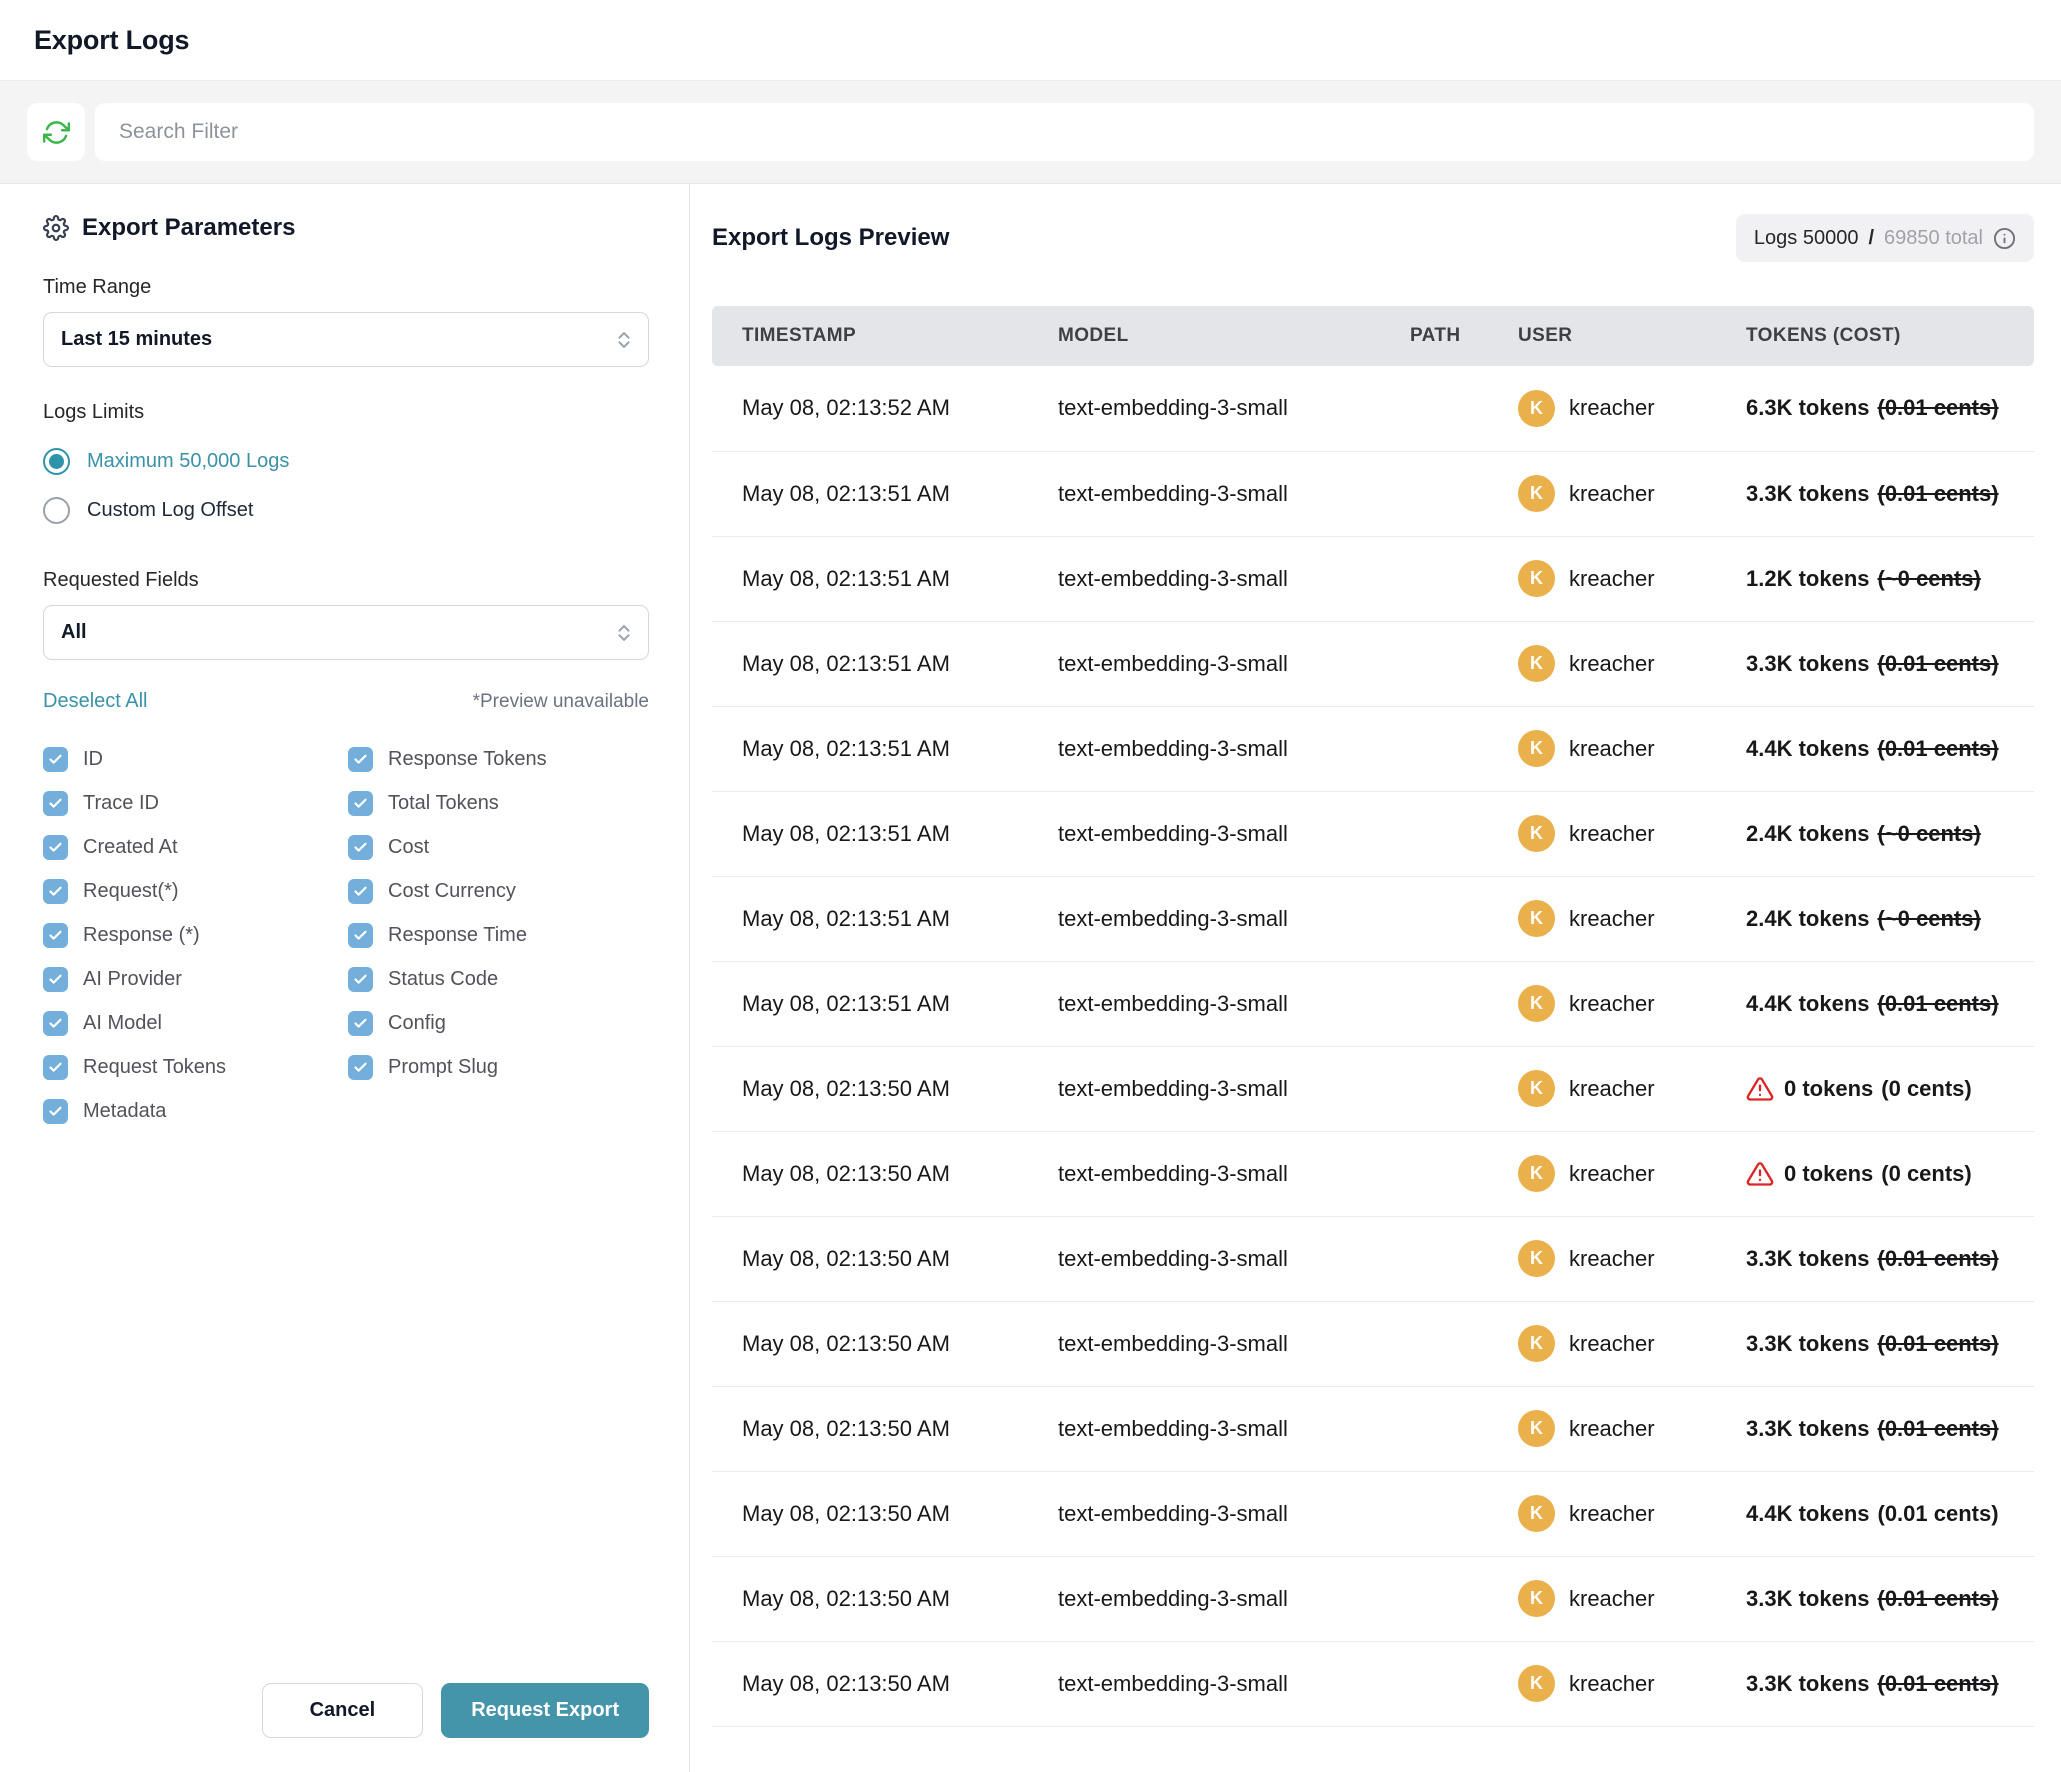 The image size is (2061, 1772). I want to click on info-icon, so click(2004, 238).